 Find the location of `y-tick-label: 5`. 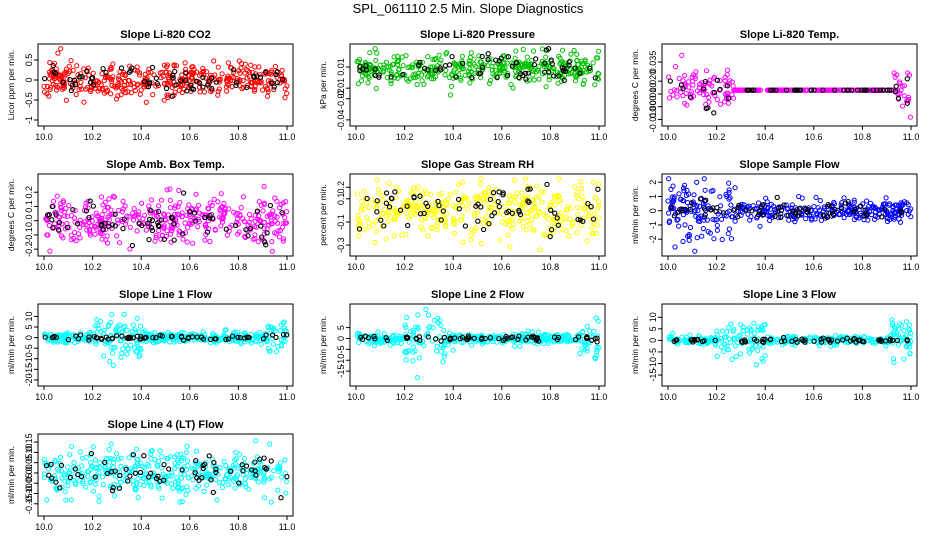

y-tick-label: 5 is located at coordinates (653, 328).